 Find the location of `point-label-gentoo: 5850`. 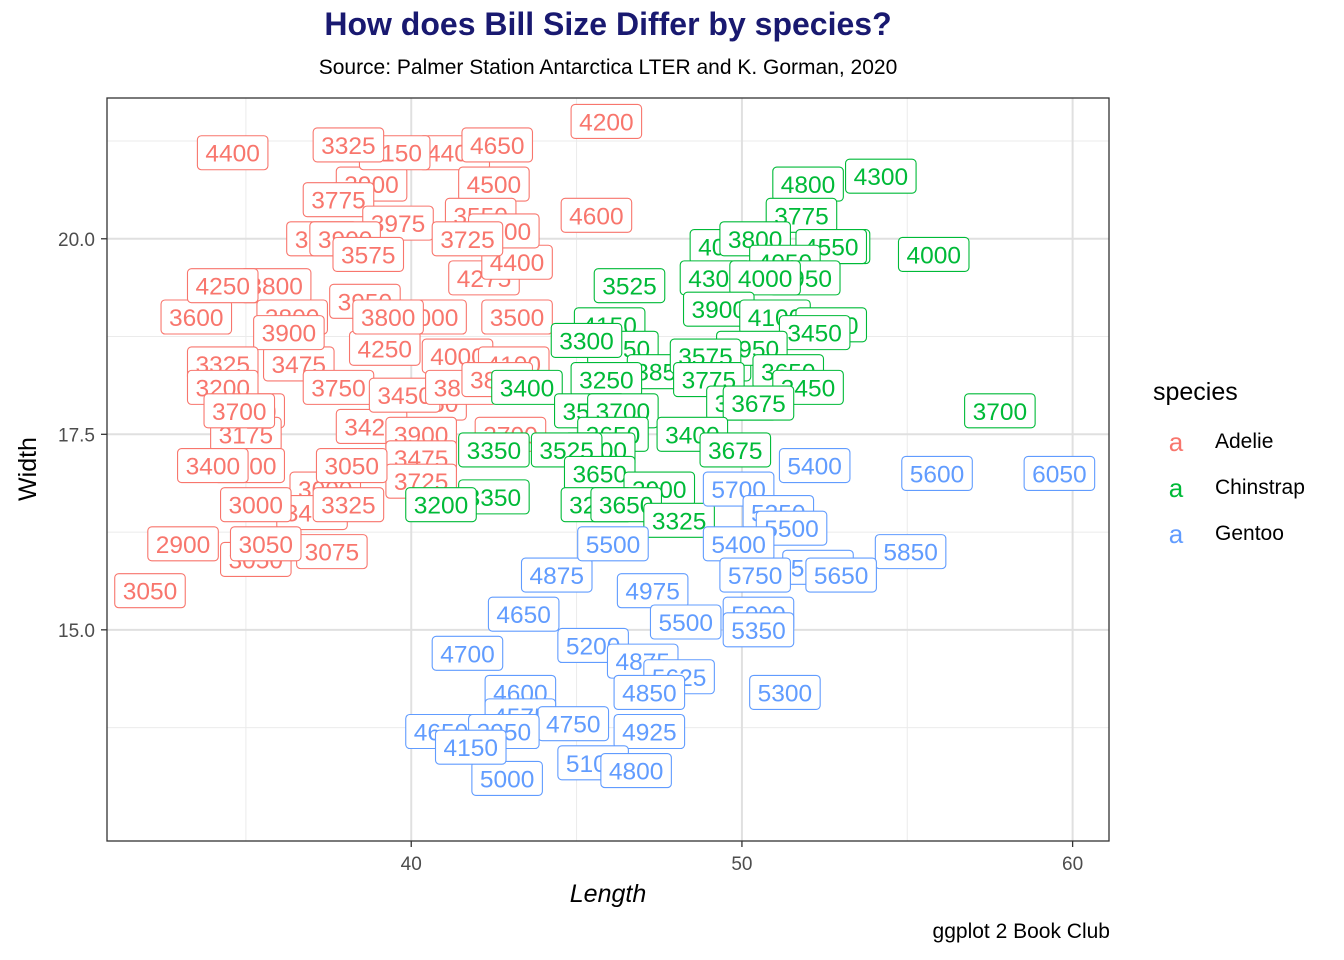

point-label-gentoo: 5850 is located at coordinates (910, 552).